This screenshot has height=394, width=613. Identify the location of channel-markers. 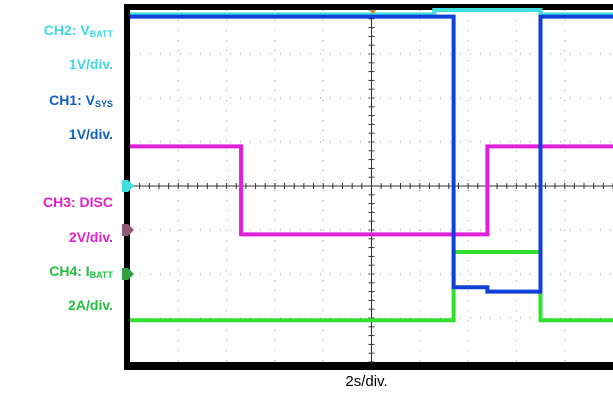
(128, 230).